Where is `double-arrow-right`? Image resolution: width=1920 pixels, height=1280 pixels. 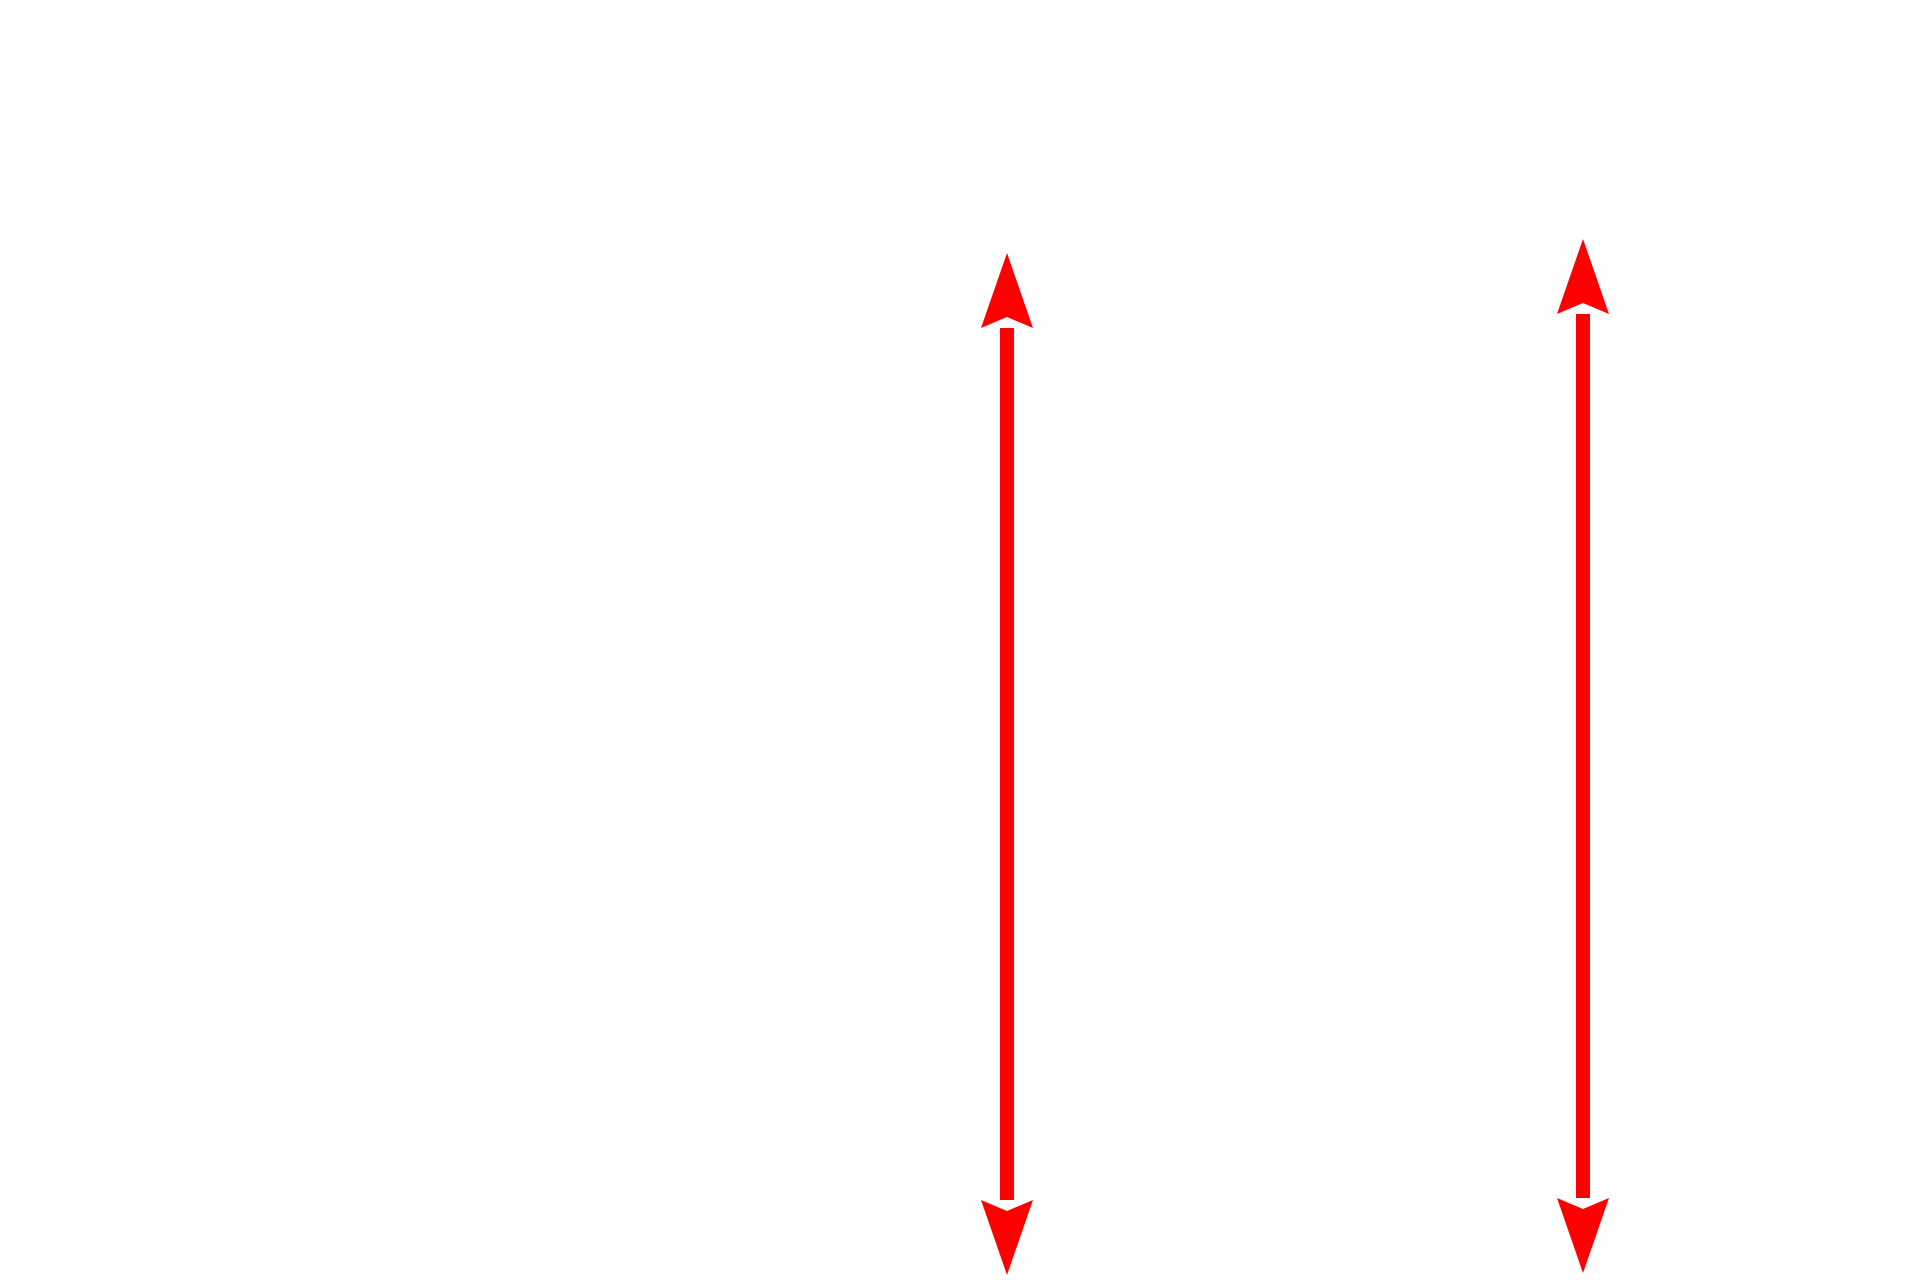 double-arrow-right is located at coordinates (1583, 756).